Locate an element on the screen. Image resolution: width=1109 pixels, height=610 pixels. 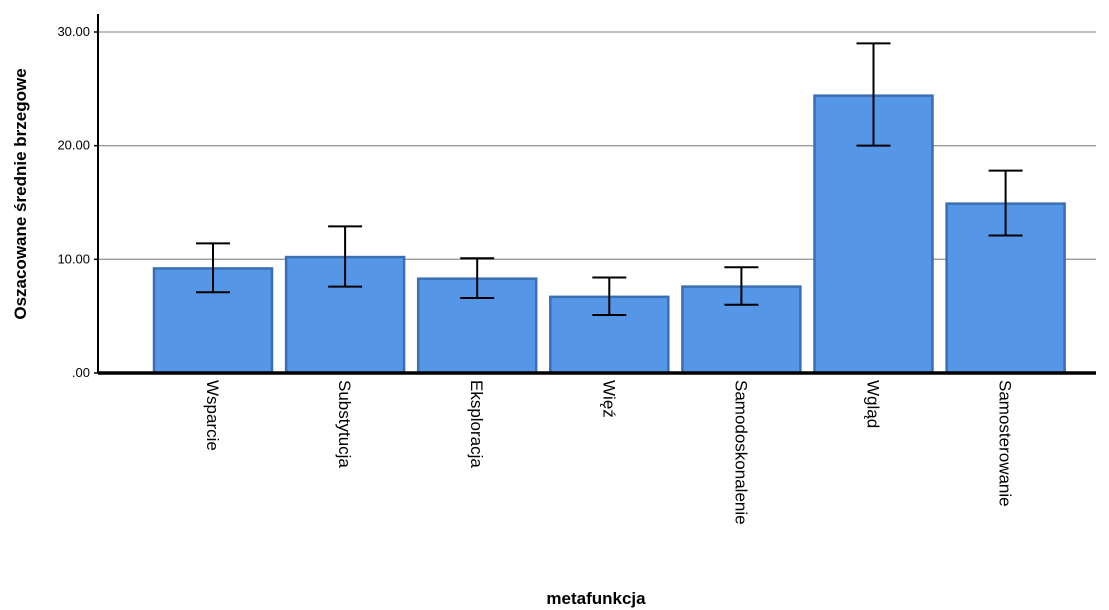
y-tick-label: 20.00 is located at coordinates (73, 145).